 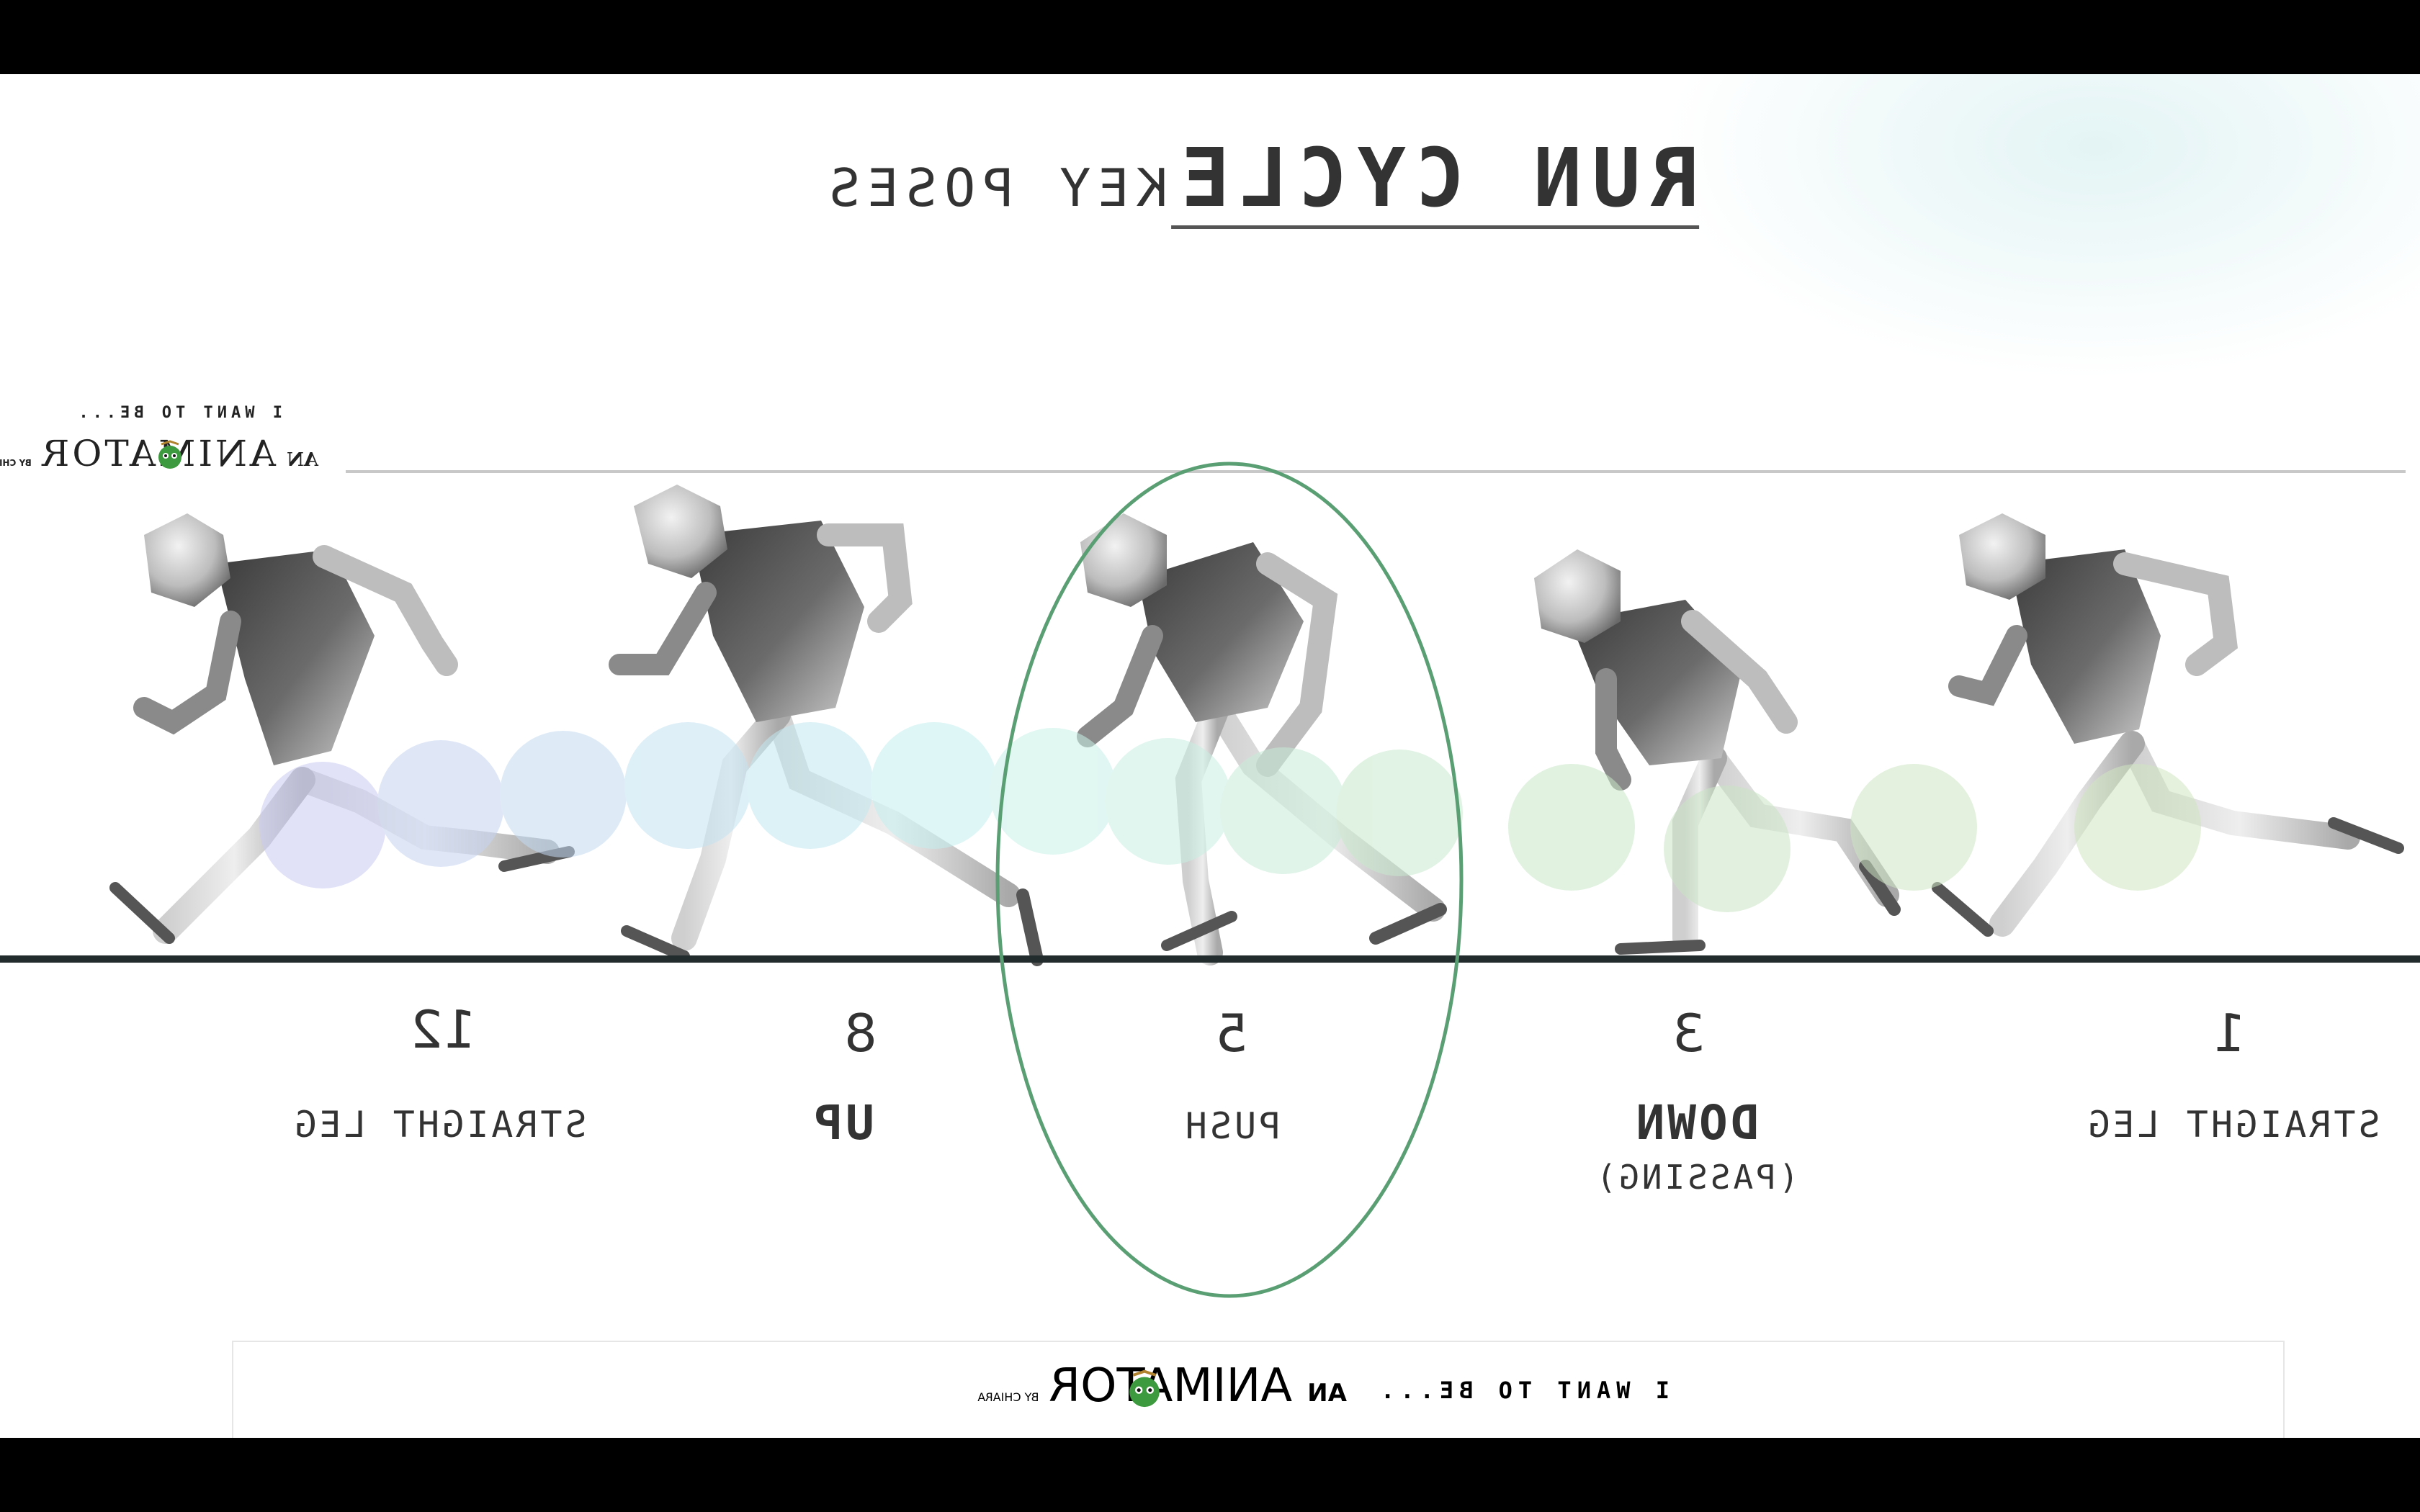 What do you see at coordinates (2232, 1125) in the screenshot?
I see `pose-label-1: STRAIGHT LEG` at bounding box center [2232, 1125].